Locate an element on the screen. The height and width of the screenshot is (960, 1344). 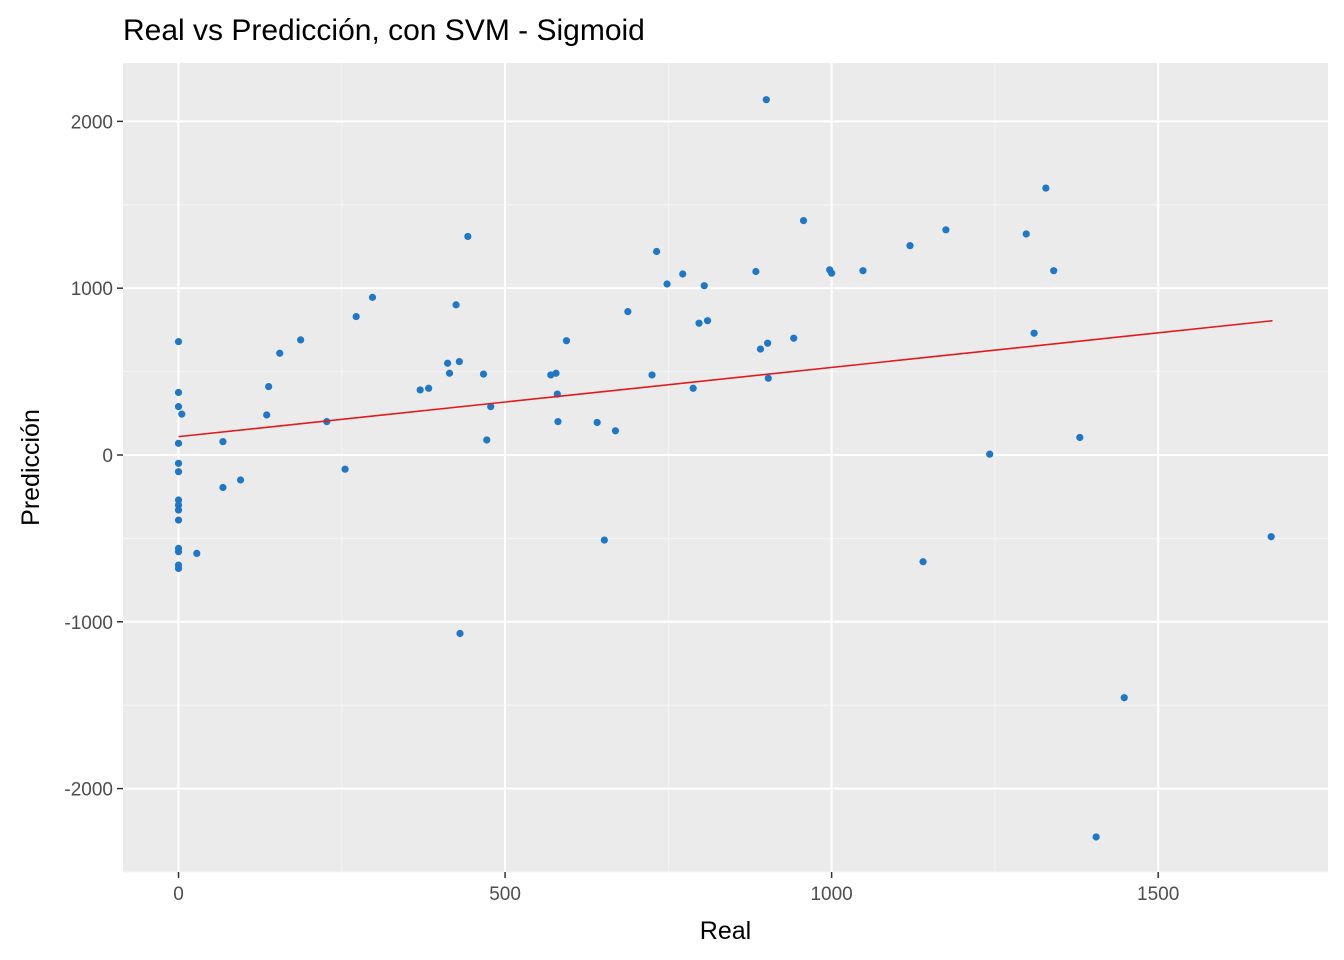
x-tick-label: 1500 is located at coordinates (1158, 894).